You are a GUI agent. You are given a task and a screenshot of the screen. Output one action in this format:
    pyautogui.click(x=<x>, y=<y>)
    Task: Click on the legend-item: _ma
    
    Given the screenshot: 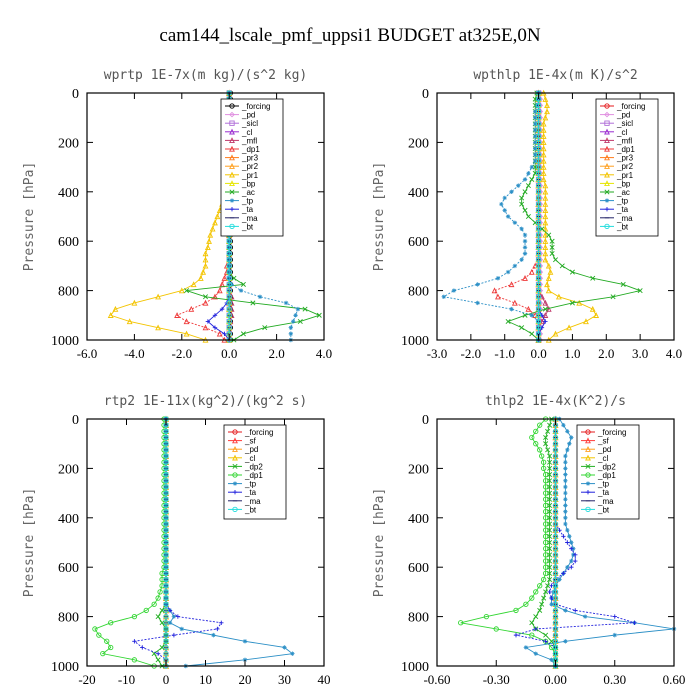 What is the action you would take?
    pyautogui.click(x=597, y=501)
    